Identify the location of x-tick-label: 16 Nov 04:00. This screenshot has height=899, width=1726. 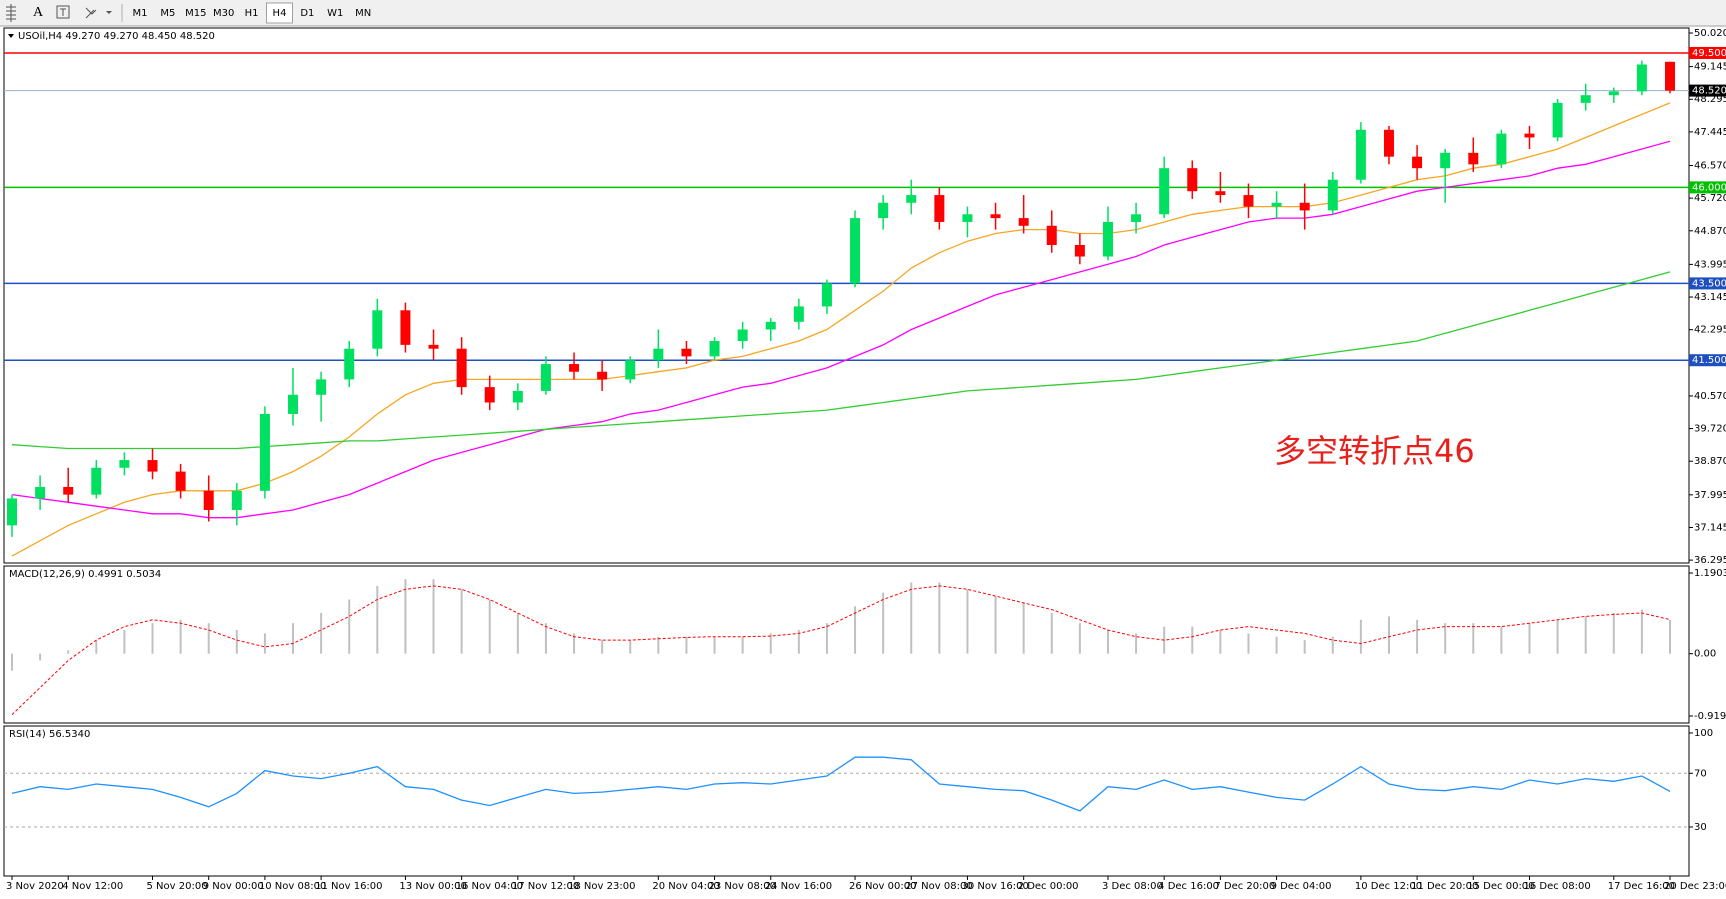
(489, 886).